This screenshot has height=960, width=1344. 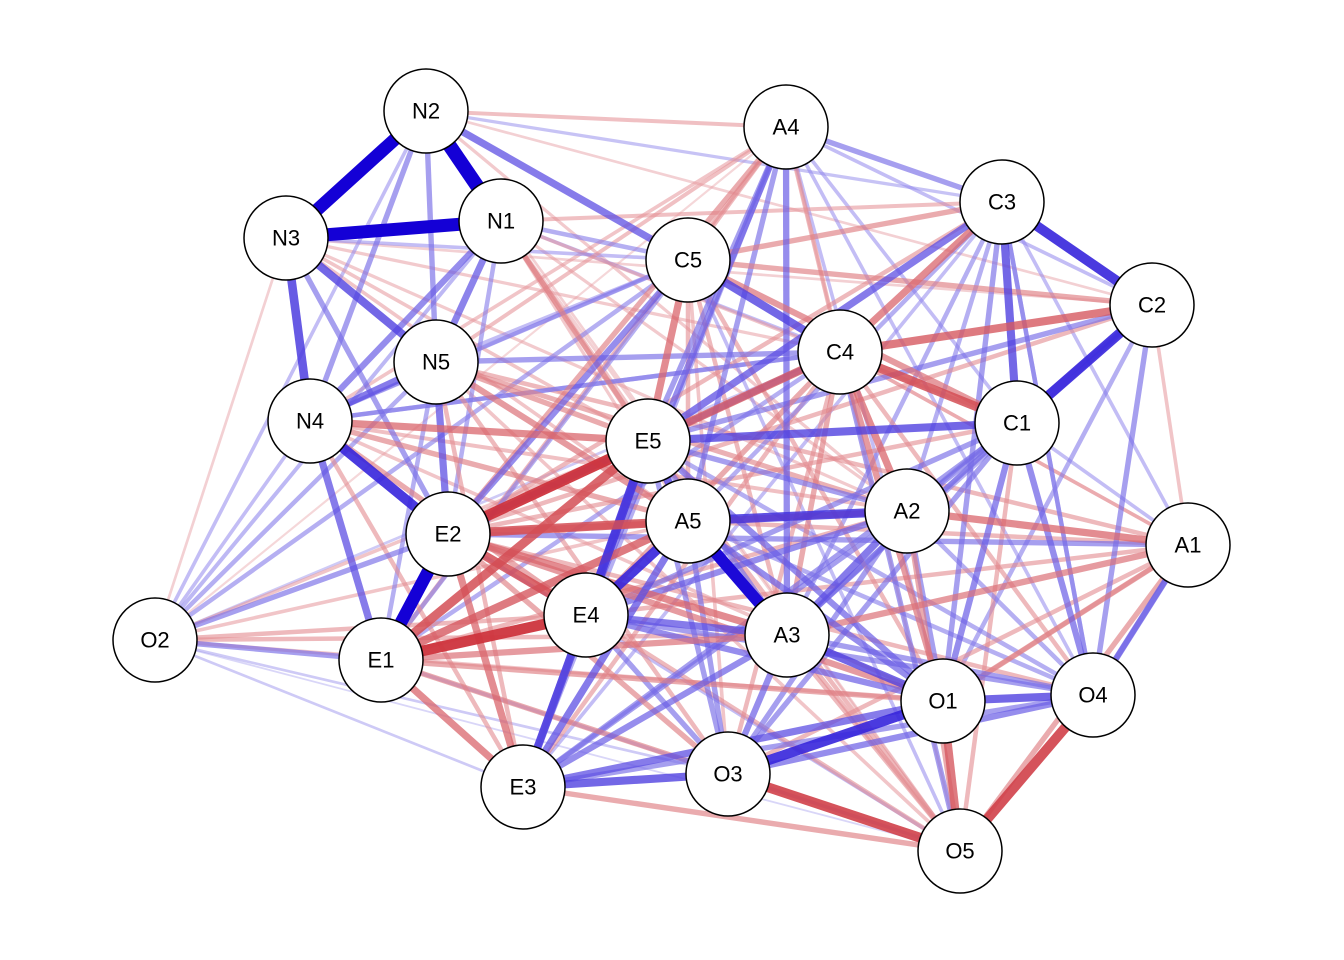 I want to click on edge-A2-N4, so click(x=608, y=466).